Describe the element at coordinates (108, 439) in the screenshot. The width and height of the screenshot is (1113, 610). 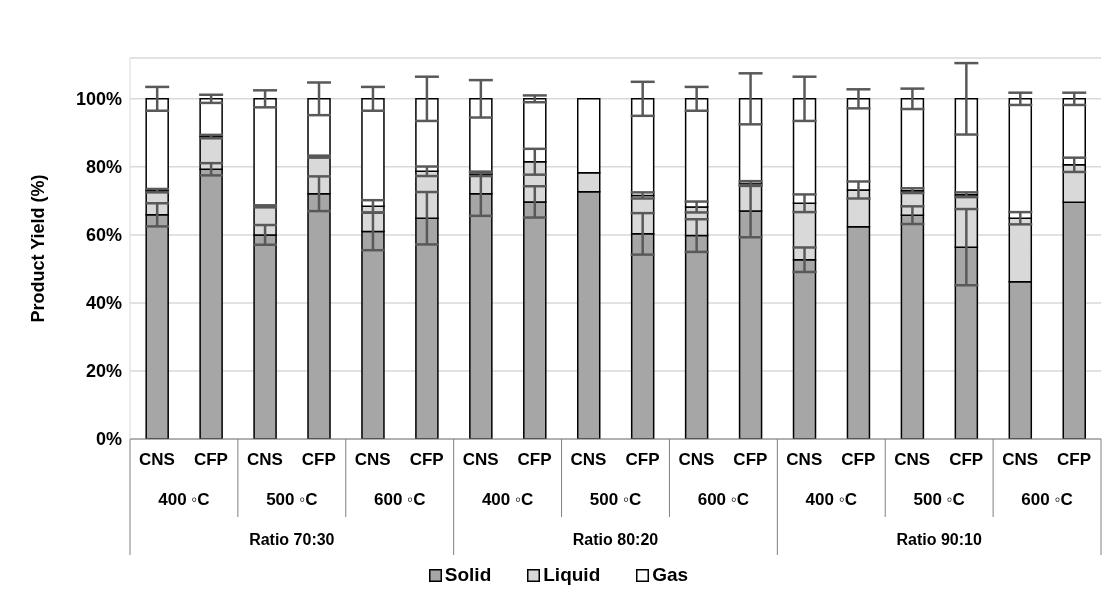
I see `y-tick-label: 0%` at that location.